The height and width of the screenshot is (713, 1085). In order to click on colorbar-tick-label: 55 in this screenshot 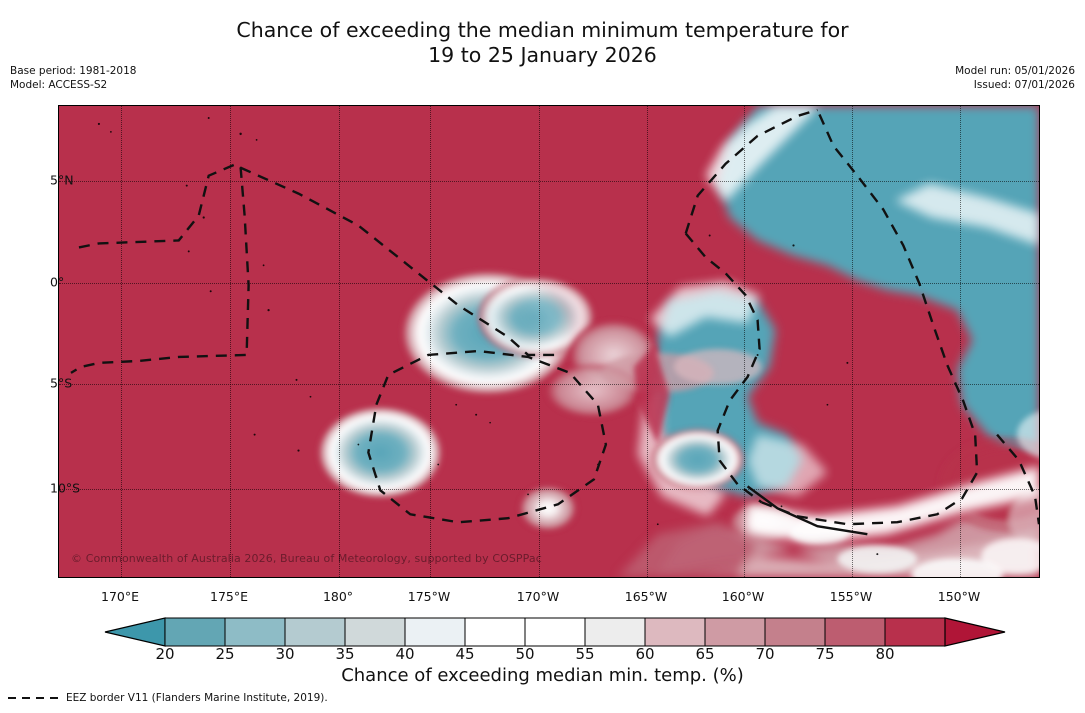, I will do `click(585, 654)`.